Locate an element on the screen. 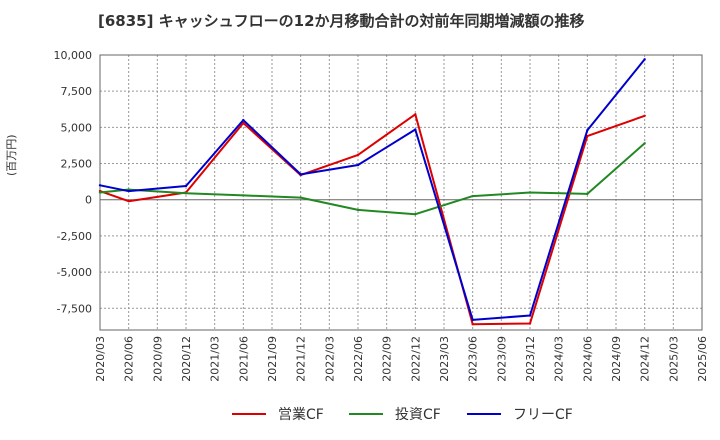 This screenshot has height=440, width=720. legend-item-free-cf: フリーCF is located at coordinates (520, 414).